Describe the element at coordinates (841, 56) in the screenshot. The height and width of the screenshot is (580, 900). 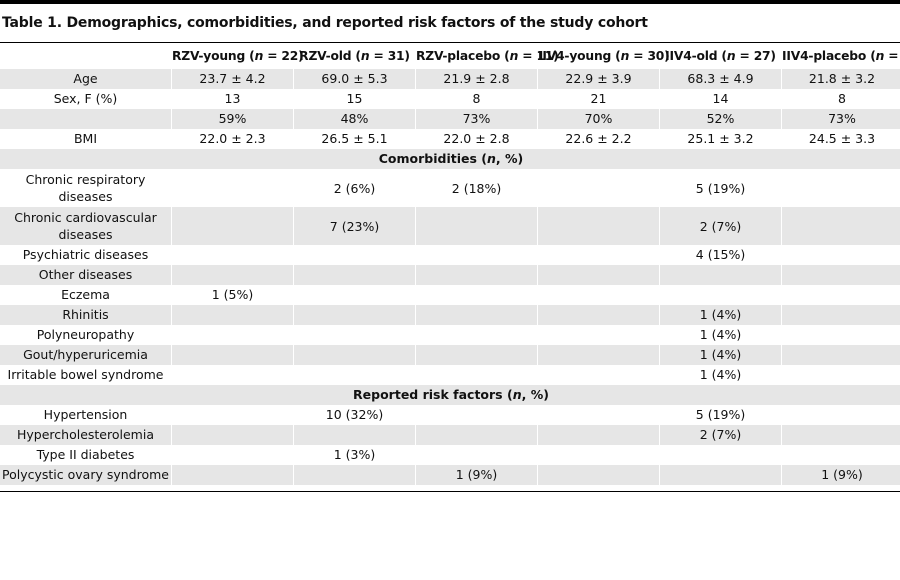
I see `header-cell: IIV4-placebo (n = 11)` at that location.